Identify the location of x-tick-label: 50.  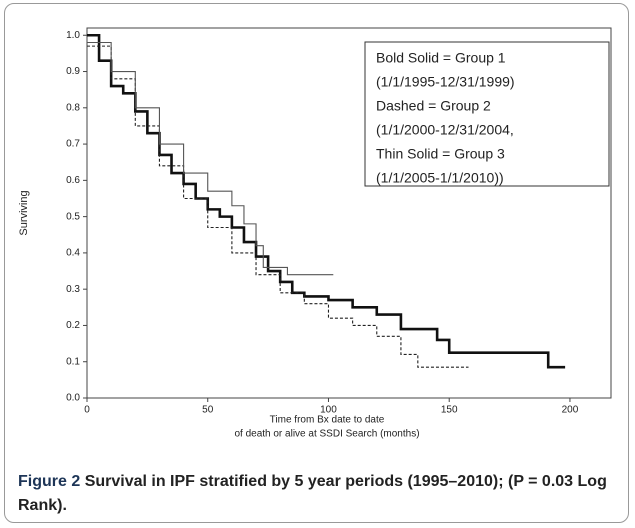
(208, 410).